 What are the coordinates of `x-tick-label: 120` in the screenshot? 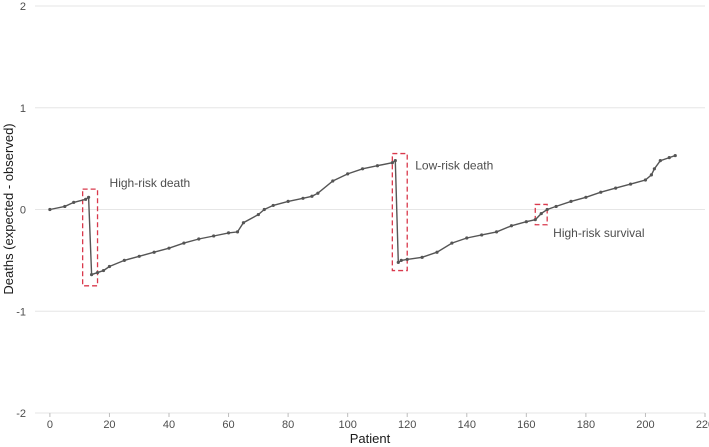 It's located at (407, 425).